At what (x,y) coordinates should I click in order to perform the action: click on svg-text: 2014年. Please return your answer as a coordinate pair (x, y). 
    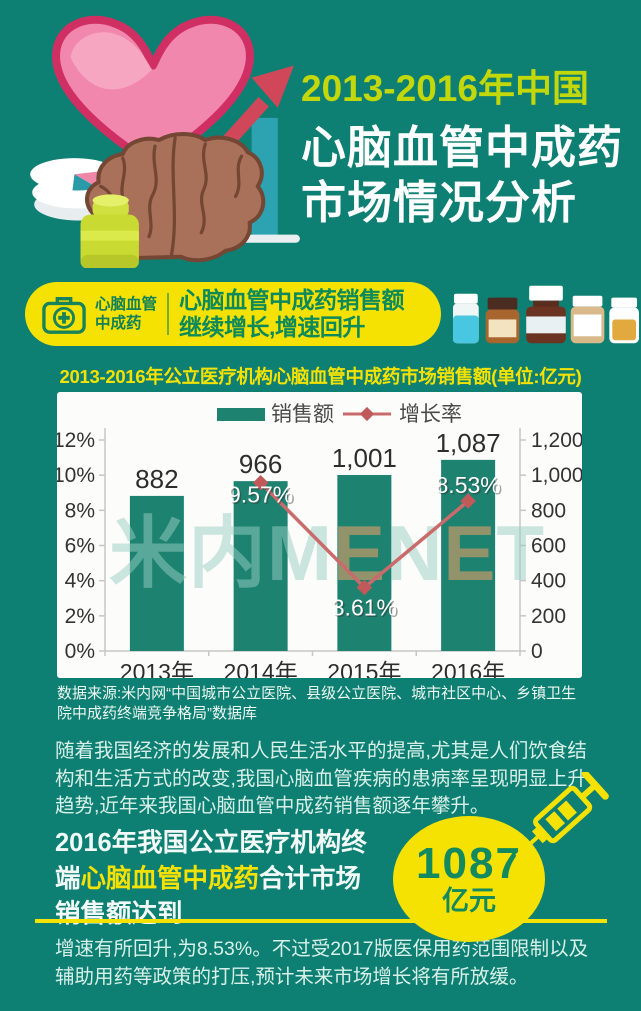
    Looking at the image, I should click on (261, 668).